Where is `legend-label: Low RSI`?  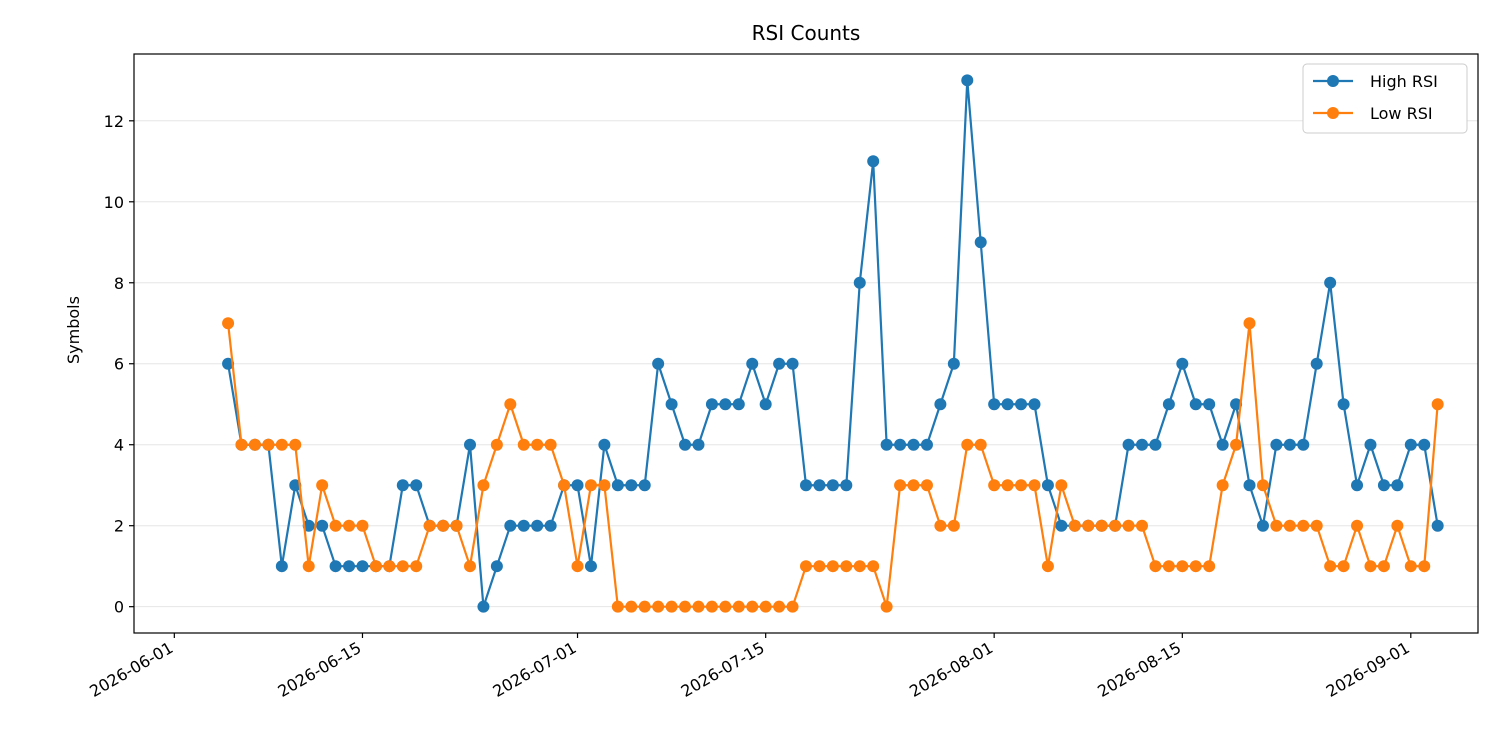 legend-label: Low RSI is located at coordinates (1401, 113).